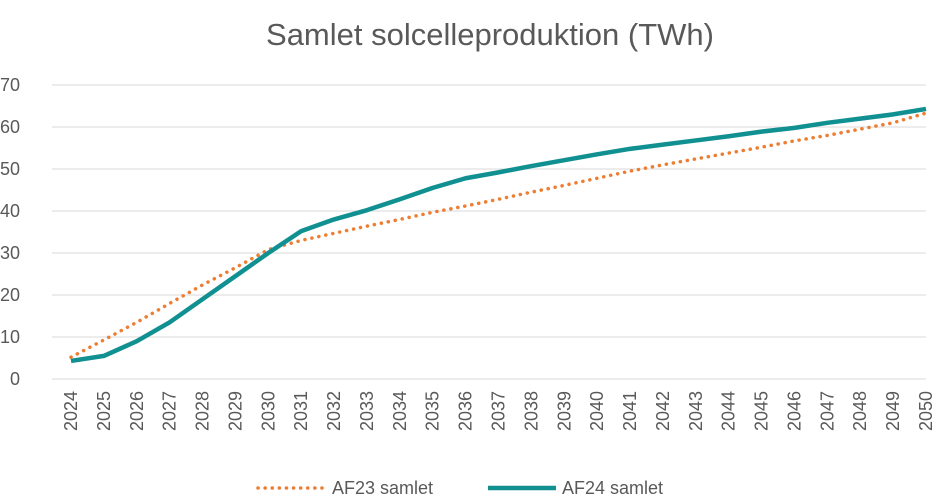 The image size is (939, 503). I want to click on x-tick-label: 2037, so click(499, 411).